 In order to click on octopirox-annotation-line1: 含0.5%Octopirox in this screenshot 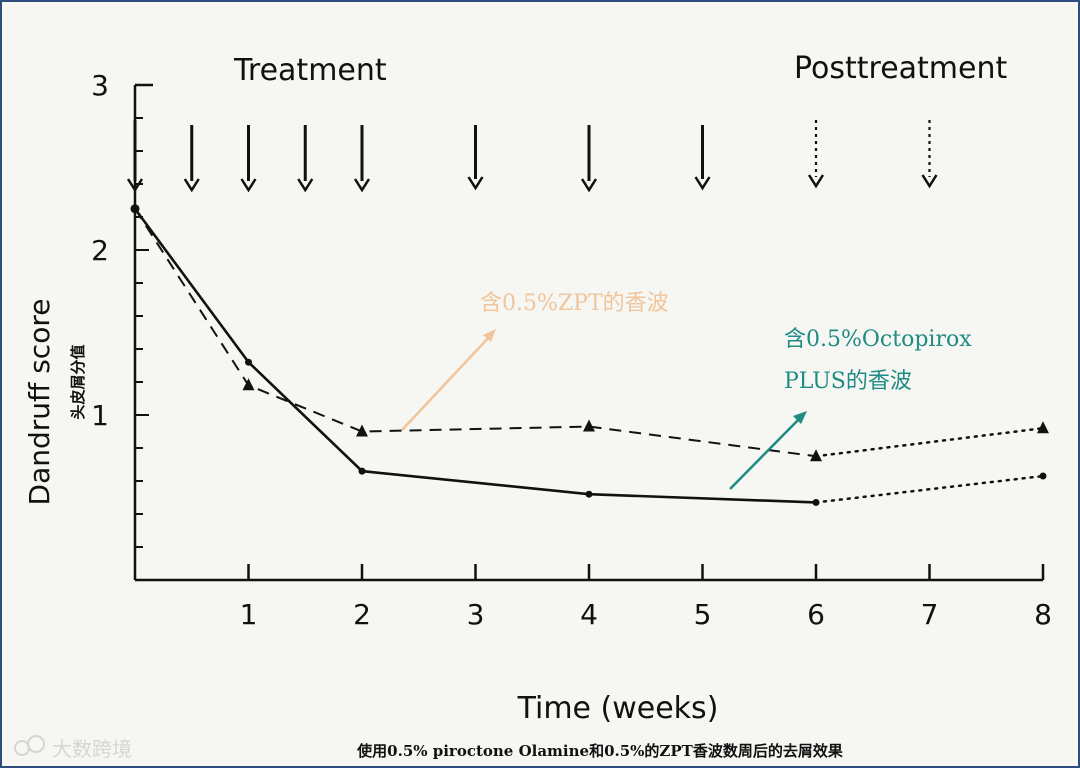, I will do `click(878, 339)`.